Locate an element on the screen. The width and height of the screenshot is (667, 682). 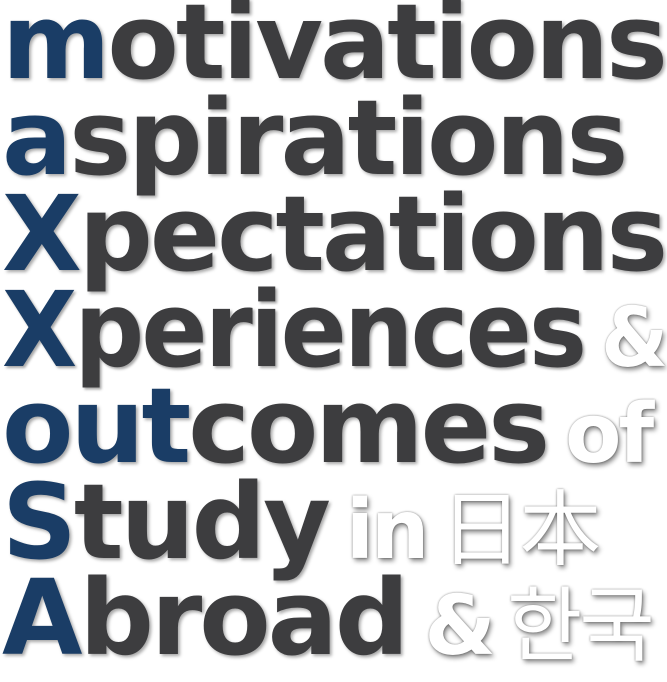
word-remainder: broad is located at coordinates (244, 618).